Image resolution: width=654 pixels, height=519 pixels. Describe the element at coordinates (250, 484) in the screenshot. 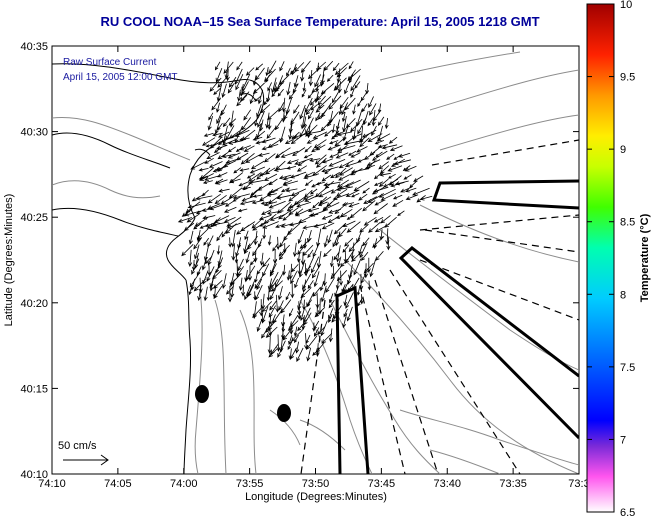

I see `x-tick-label: 73:55` at that location.